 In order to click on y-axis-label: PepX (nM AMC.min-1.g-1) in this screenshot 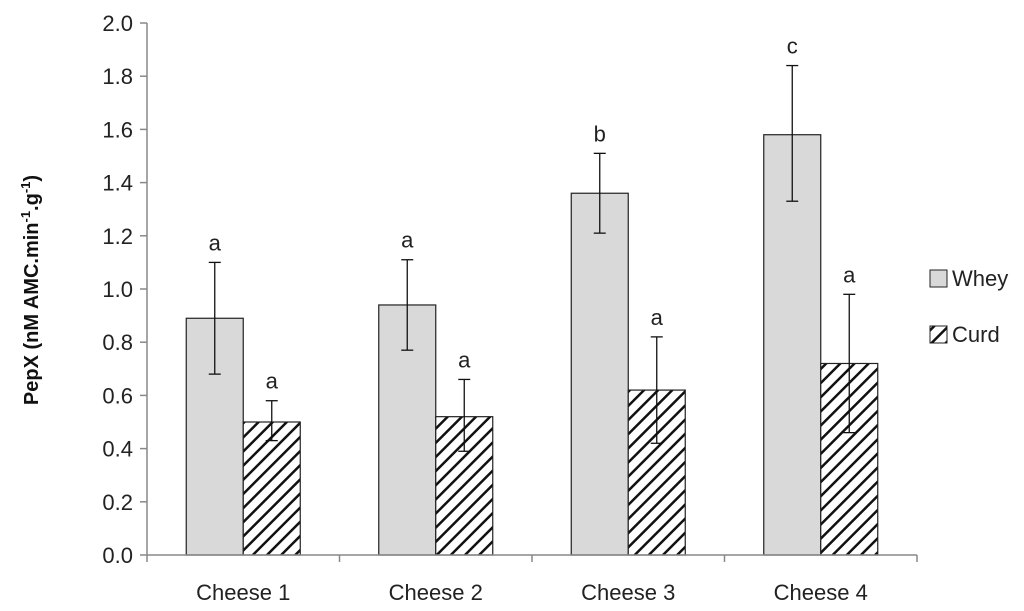, I will do `click(30, 290)`.